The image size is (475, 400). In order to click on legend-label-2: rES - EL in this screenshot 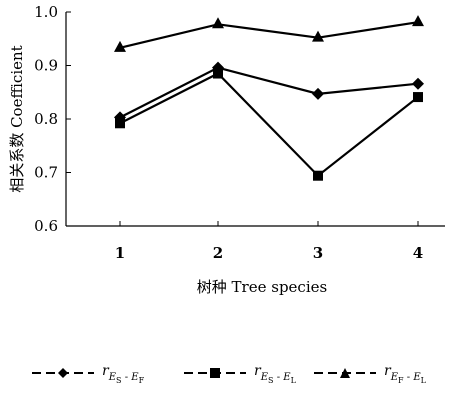, I will do `click(275, 374)`.